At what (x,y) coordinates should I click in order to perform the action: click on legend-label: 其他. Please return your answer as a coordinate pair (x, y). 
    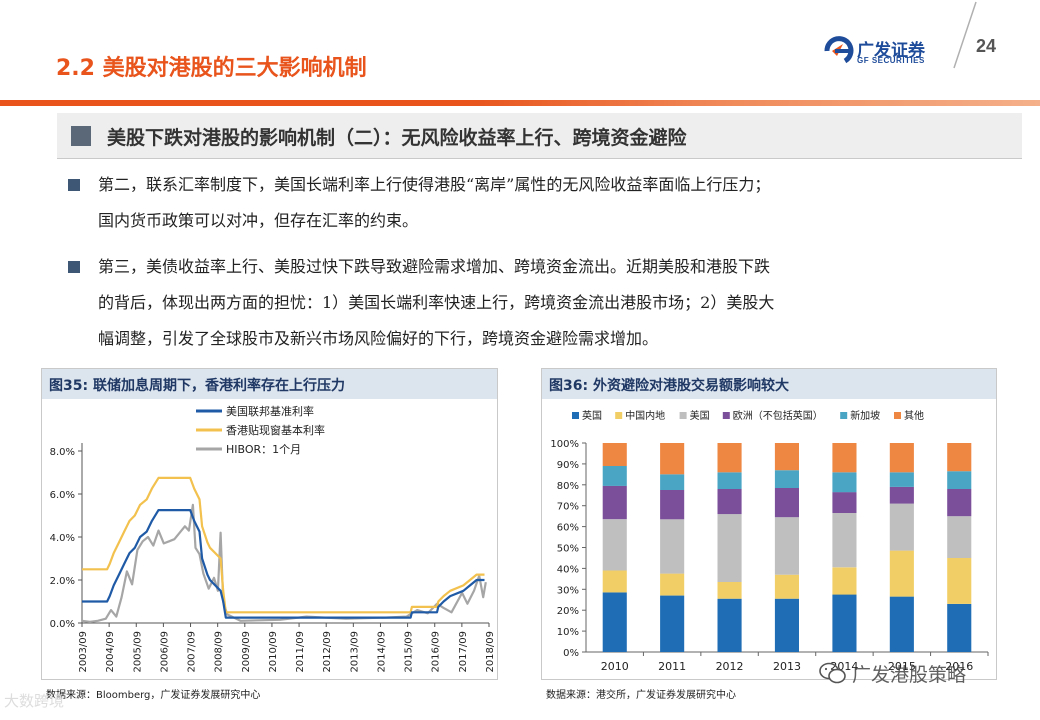
    Looking at the image, I should click on (914, 415).